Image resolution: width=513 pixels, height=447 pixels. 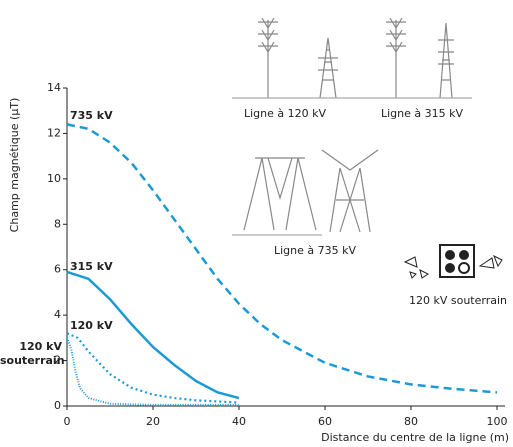 What do you see at coordinates (57, 269) in the screenshot?
I see `y-tick-label: 6` at bounding box center [57, 269].